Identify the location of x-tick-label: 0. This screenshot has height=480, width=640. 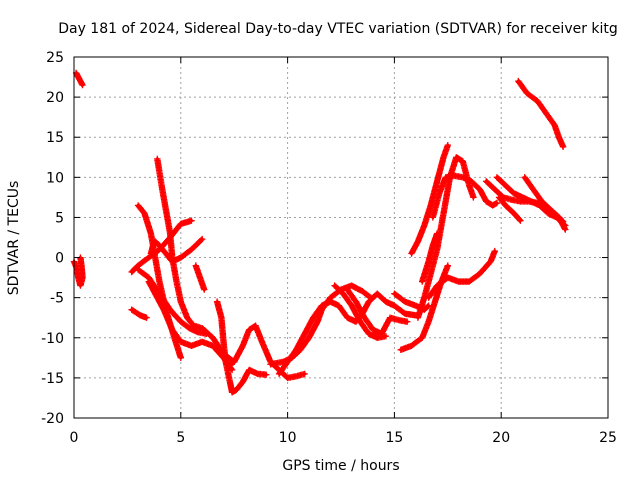
(74, 438).